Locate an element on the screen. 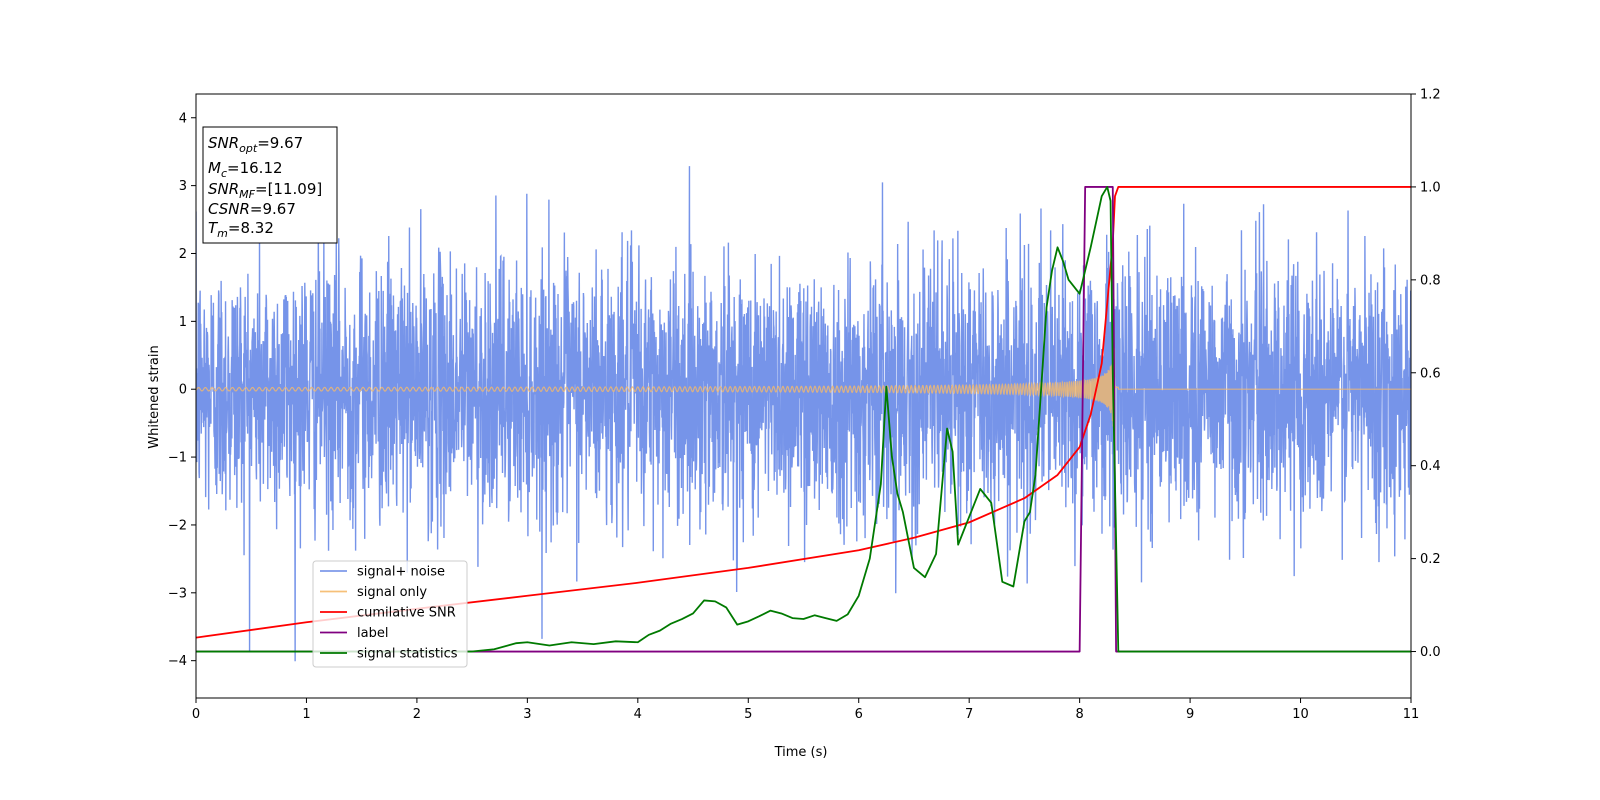  y-left-tick-label: 2 is located at coordinates (183, 254).